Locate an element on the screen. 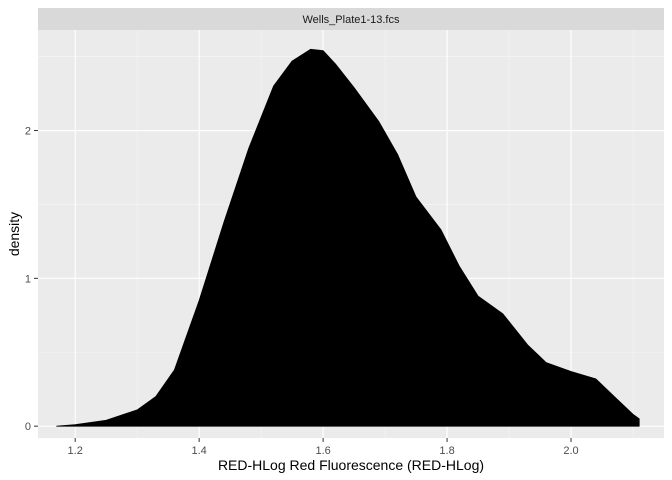 This screenshot has height=480, width=672. x-tick-label: 1.2 is located at coordinates (75, 451).